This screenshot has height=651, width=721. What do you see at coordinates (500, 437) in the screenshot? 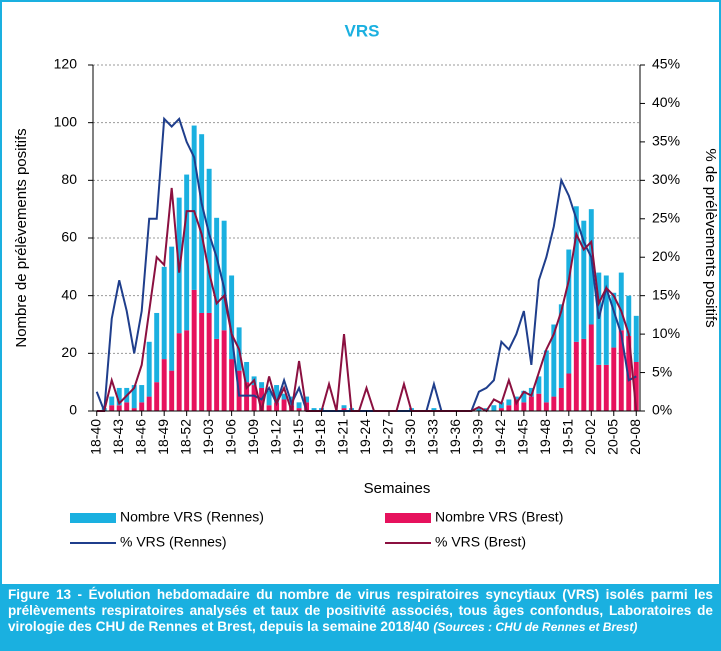
I see `x-tick-label: 19-42` at bounding box center [500, 437].